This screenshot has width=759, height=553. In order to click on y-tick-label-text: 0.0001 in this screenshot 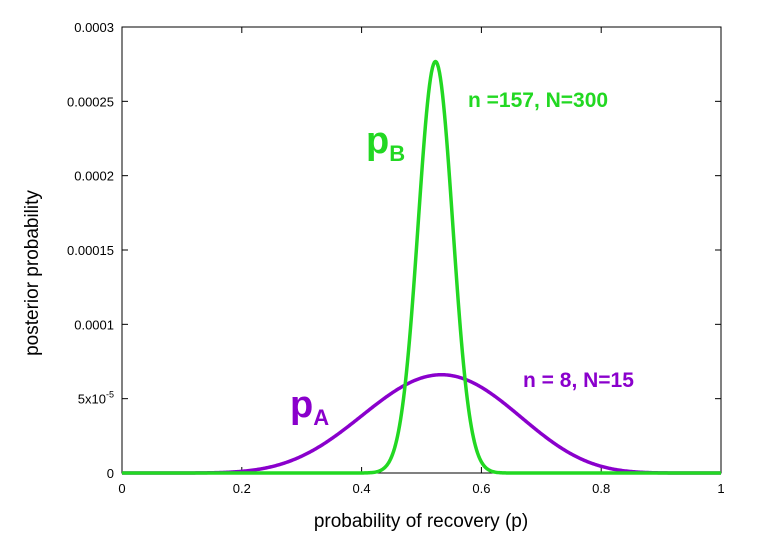, I will do `click(94, 324)`.